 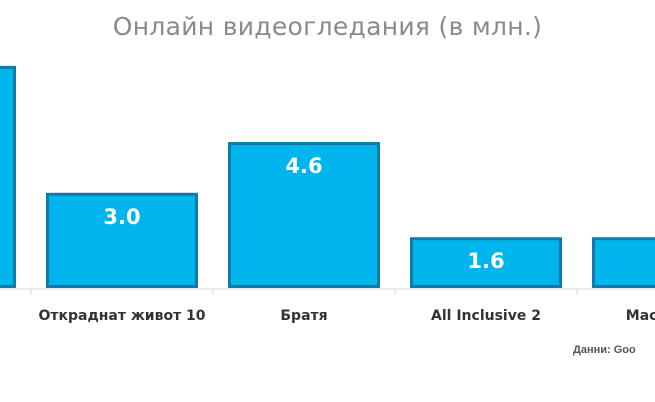 I want to click on category-label-1: Откраднат живот 10, so click(x=121, y=316).